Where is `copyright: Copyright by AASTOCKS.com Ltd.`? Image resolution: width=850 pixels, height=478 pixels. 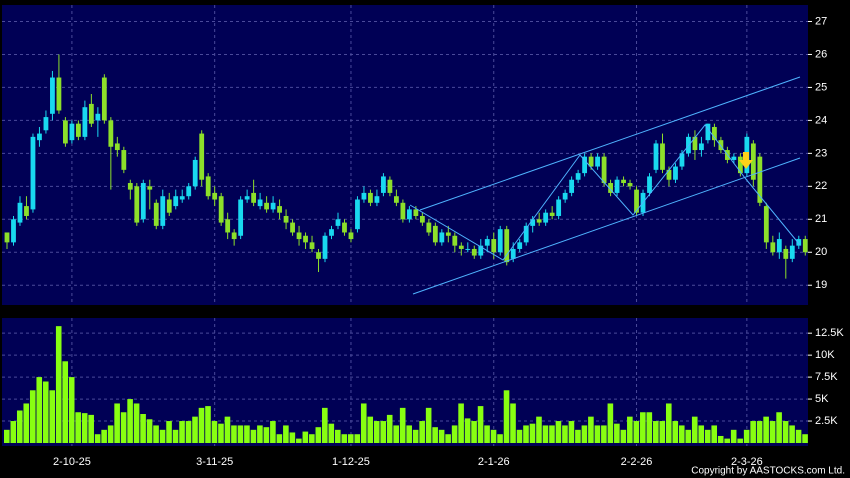 copyright: Copyright by AASTOCKS.com Ltd. is located at coordinates (768, 471).